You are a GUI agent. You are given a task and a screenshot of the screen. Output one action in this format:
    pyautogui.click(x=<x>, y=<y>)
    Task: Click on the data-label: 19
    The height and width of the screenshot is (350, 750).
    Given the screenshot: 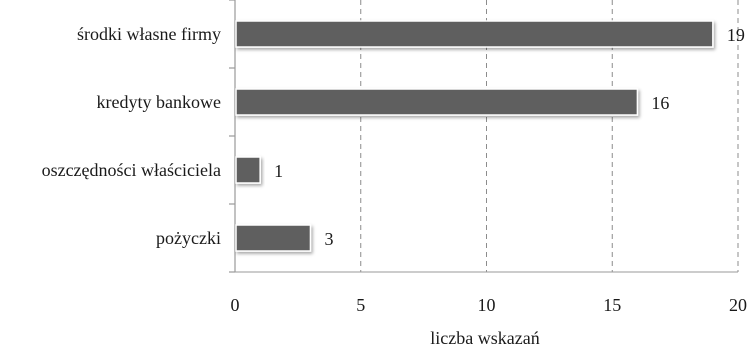 What is the action you would take?
    pyautogui.click(x=736, y=35)
    